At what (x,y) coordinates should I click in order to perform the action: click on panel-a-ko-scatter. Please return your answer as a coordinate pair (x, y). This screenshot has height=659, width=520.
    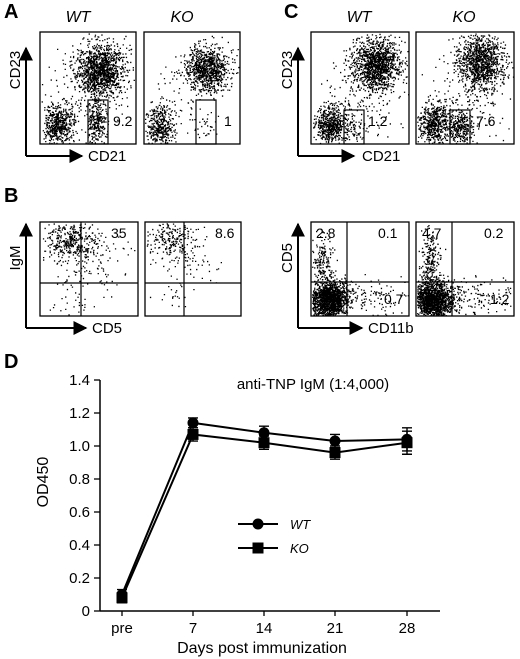
    Looking at the image, I should click on (192, 90).